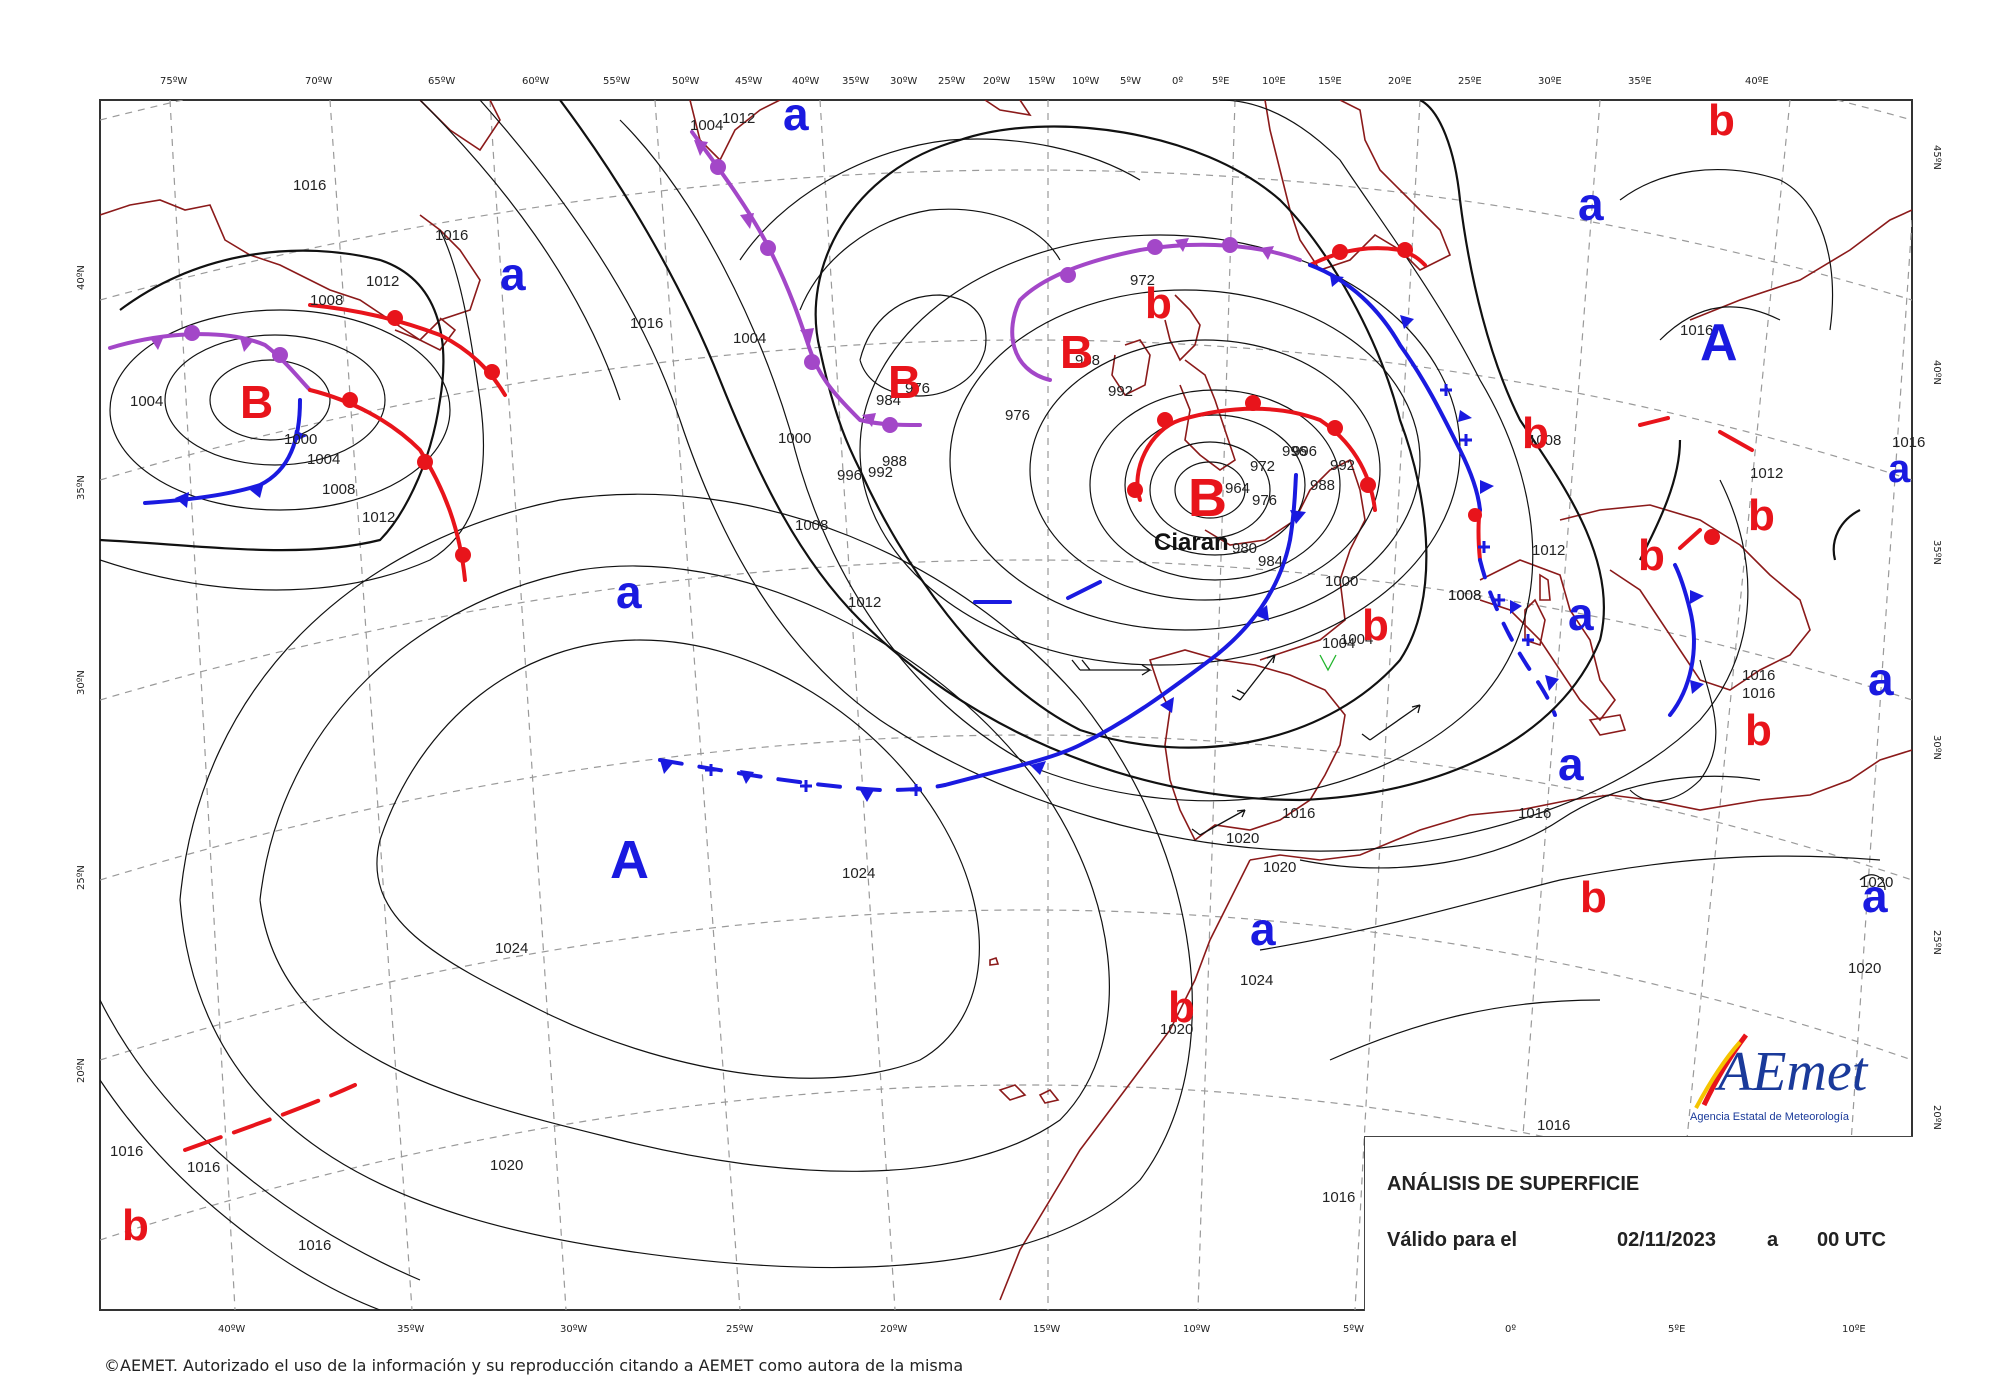  I want to click on coast-corsica, so click(1545, 587).